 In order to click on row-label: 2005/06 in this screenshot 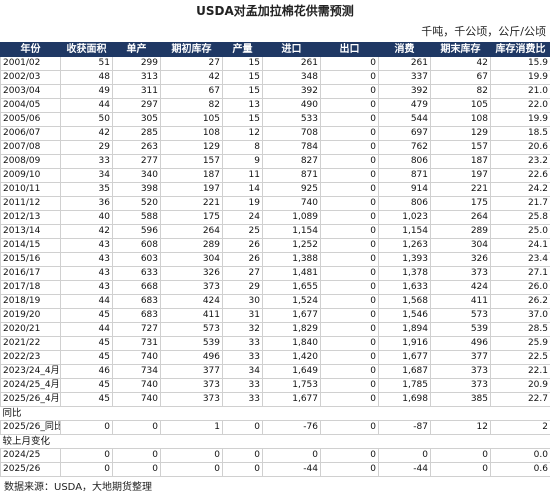, I will do `click(30, 119)`.